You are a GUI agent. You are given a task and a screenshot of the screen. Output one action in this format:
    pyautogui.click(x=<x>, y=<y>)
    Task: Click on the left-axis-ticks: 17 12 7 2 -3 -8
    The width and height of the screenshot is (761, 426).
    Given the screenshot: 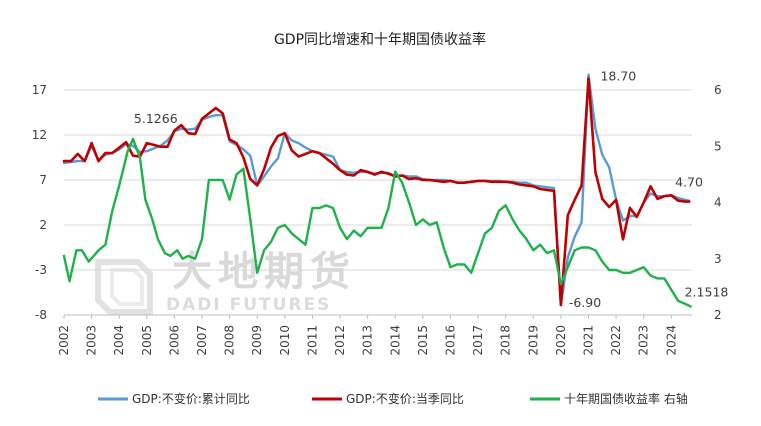 What is the action you would take?
    pyautogui.click(x=39, y=202)
    